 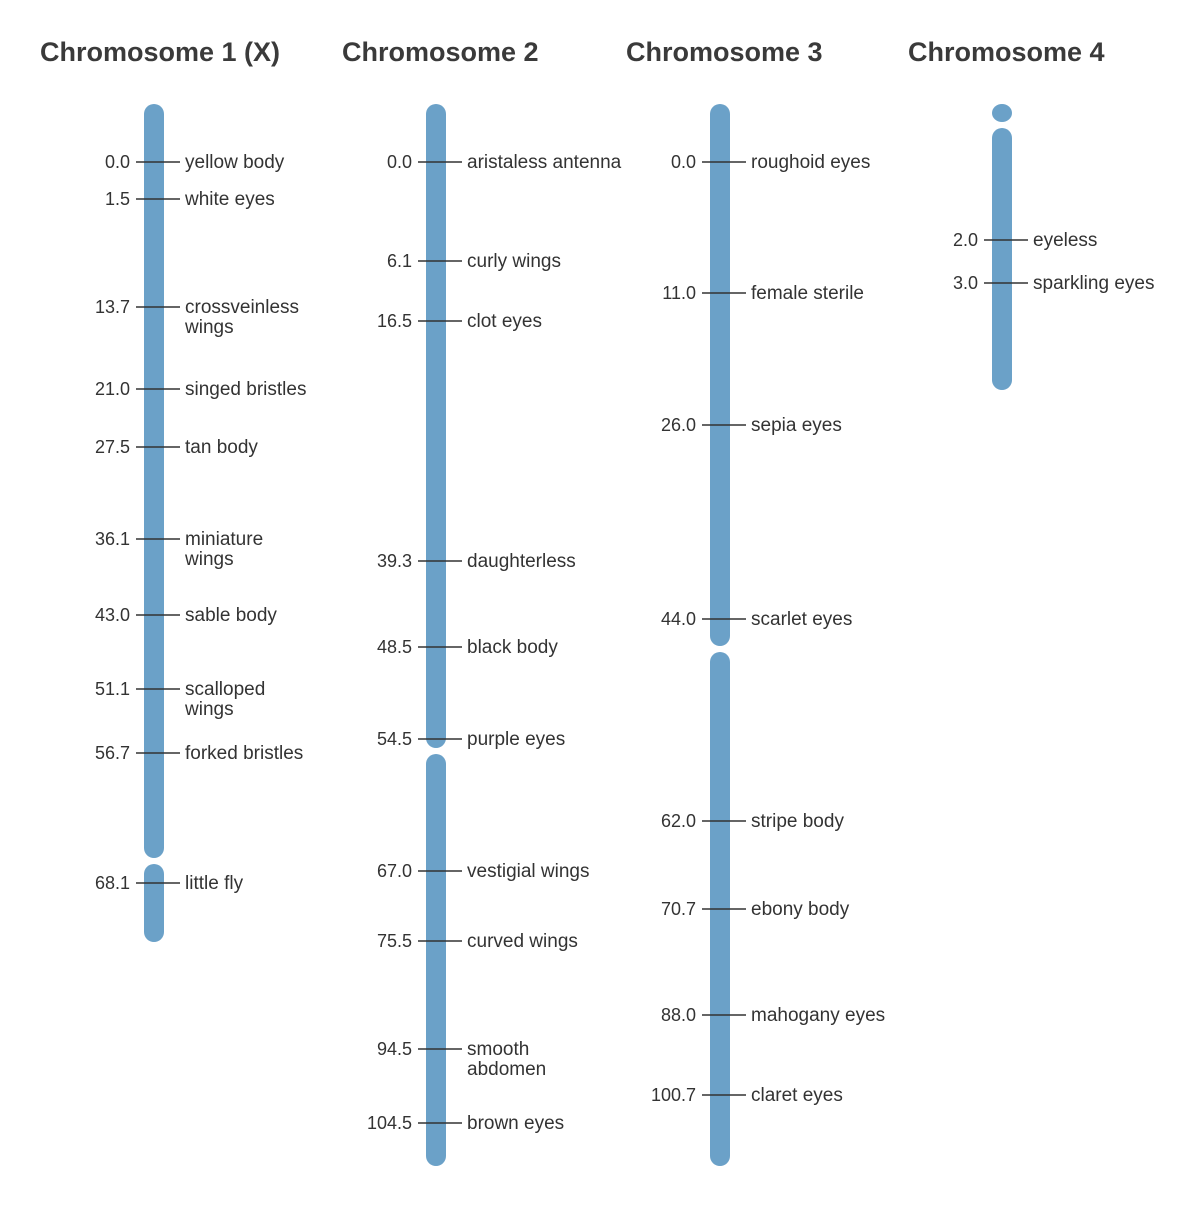 What do you see at coordinates (394, 871) in the screenshot?
I see `locus-position: 67.0` at bounding box center [394, 871].